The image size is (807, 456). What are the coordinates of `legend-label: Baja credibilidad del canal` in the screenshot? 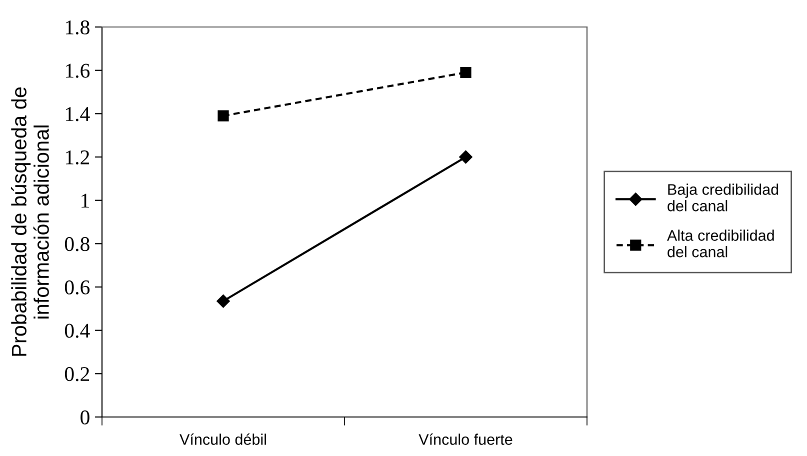 It's located at (723, 198).